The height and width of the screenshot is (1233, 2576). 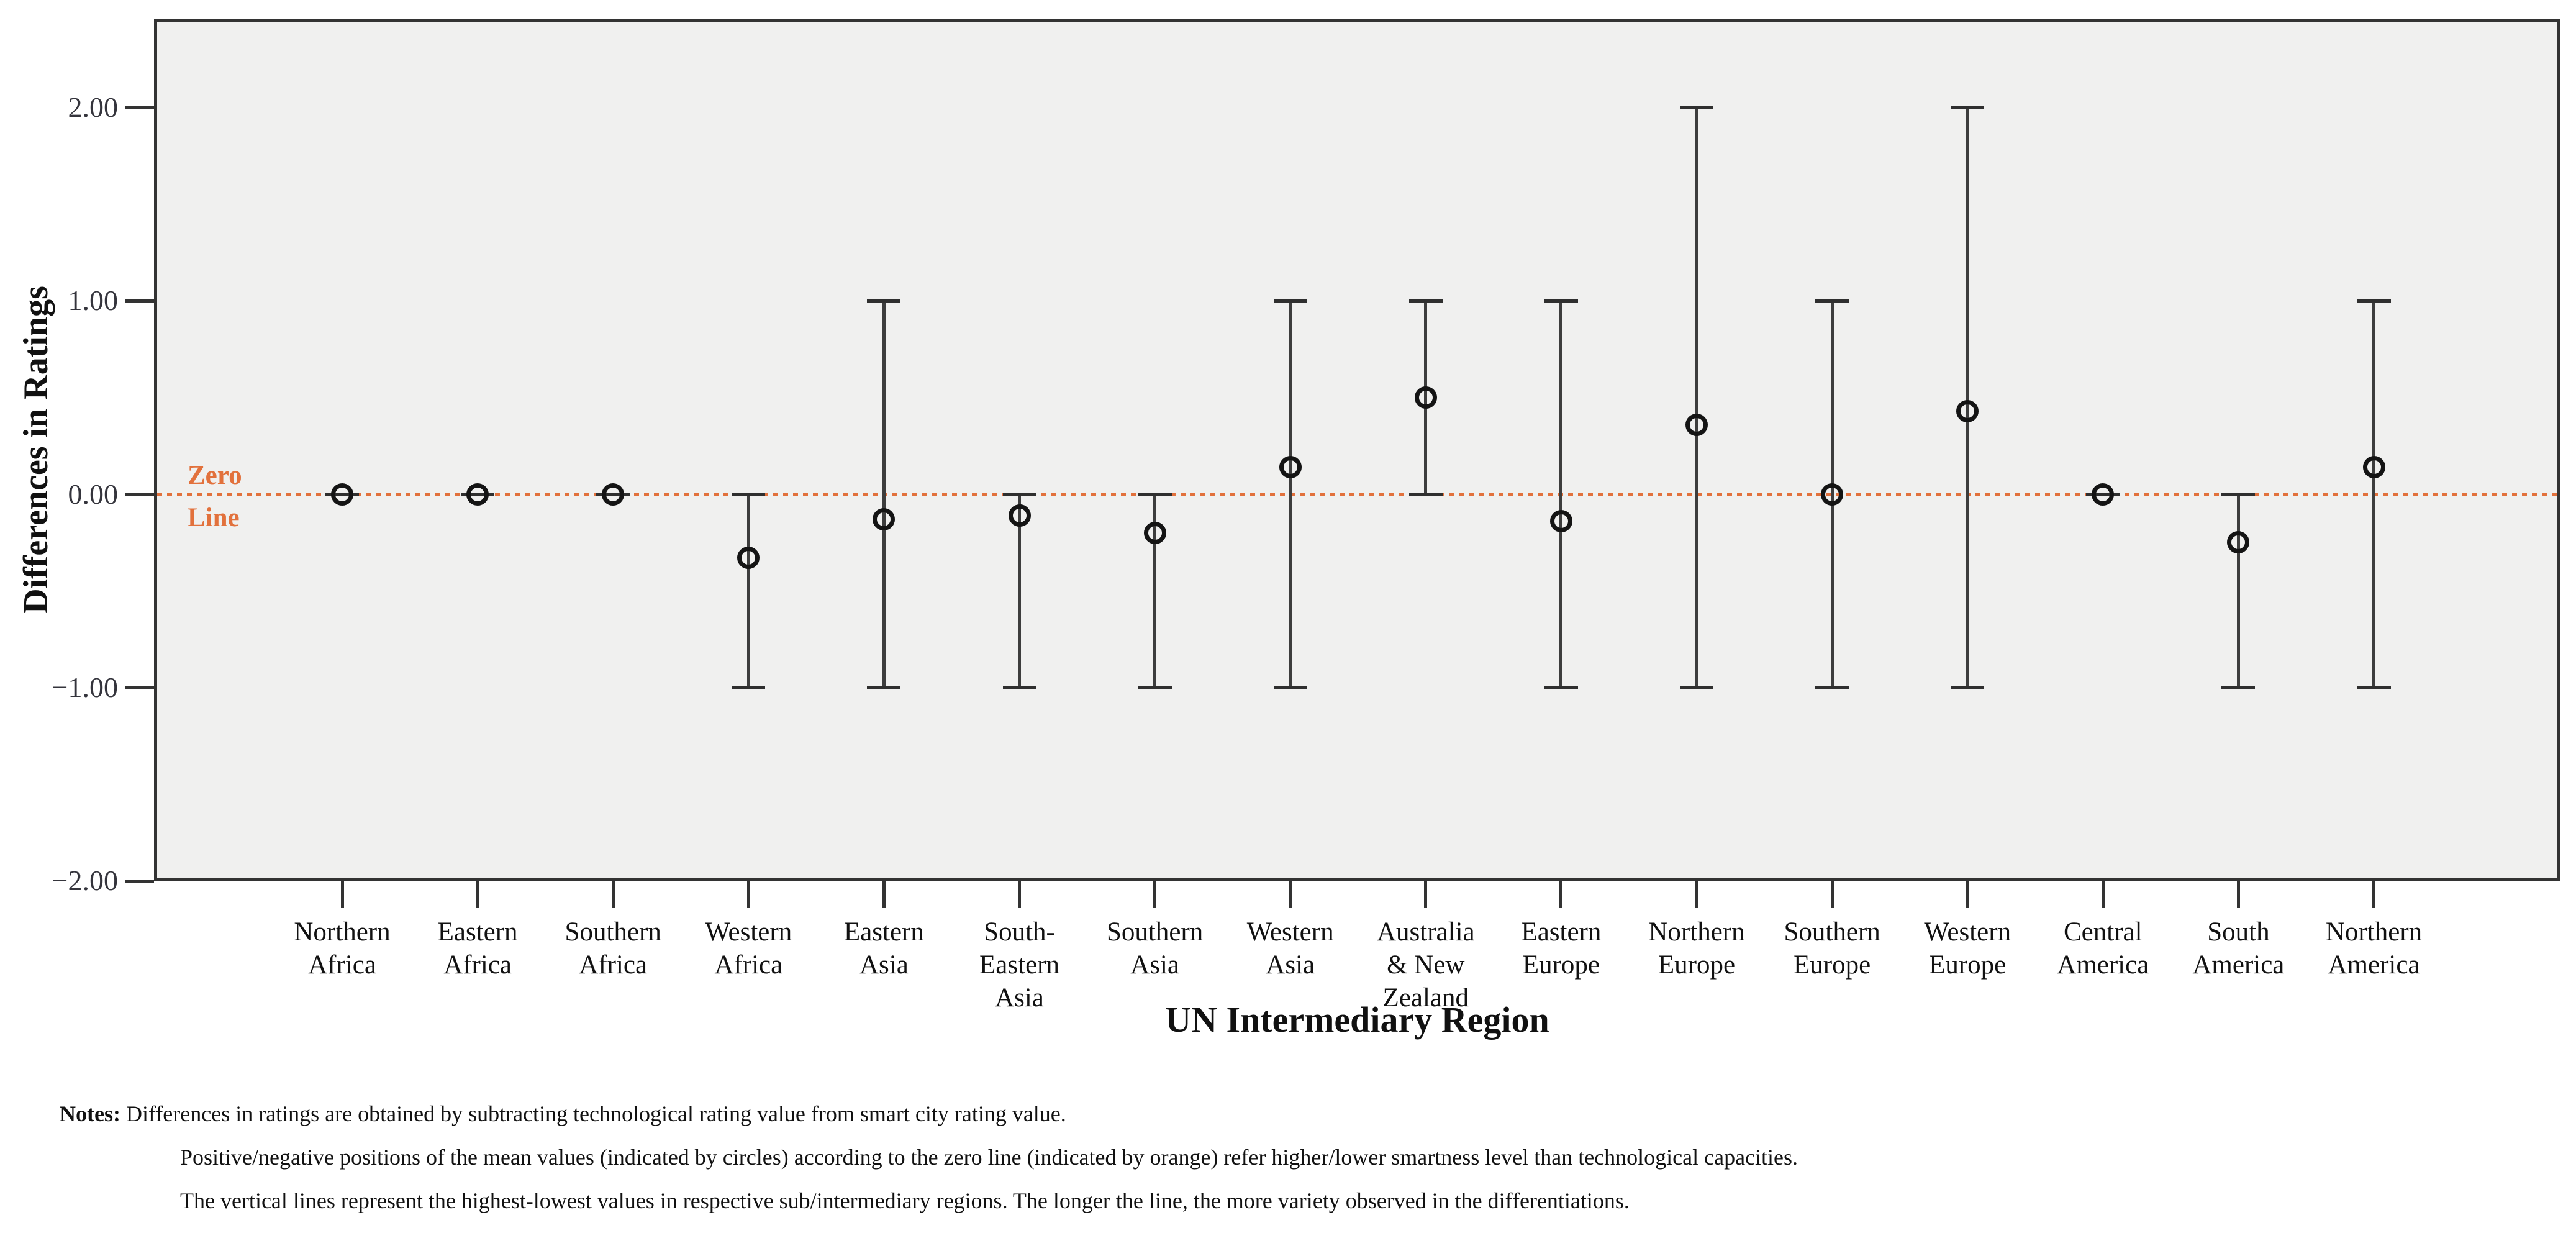 I want to click on y-tick-label: −2.00, so click(x=85, y=881).